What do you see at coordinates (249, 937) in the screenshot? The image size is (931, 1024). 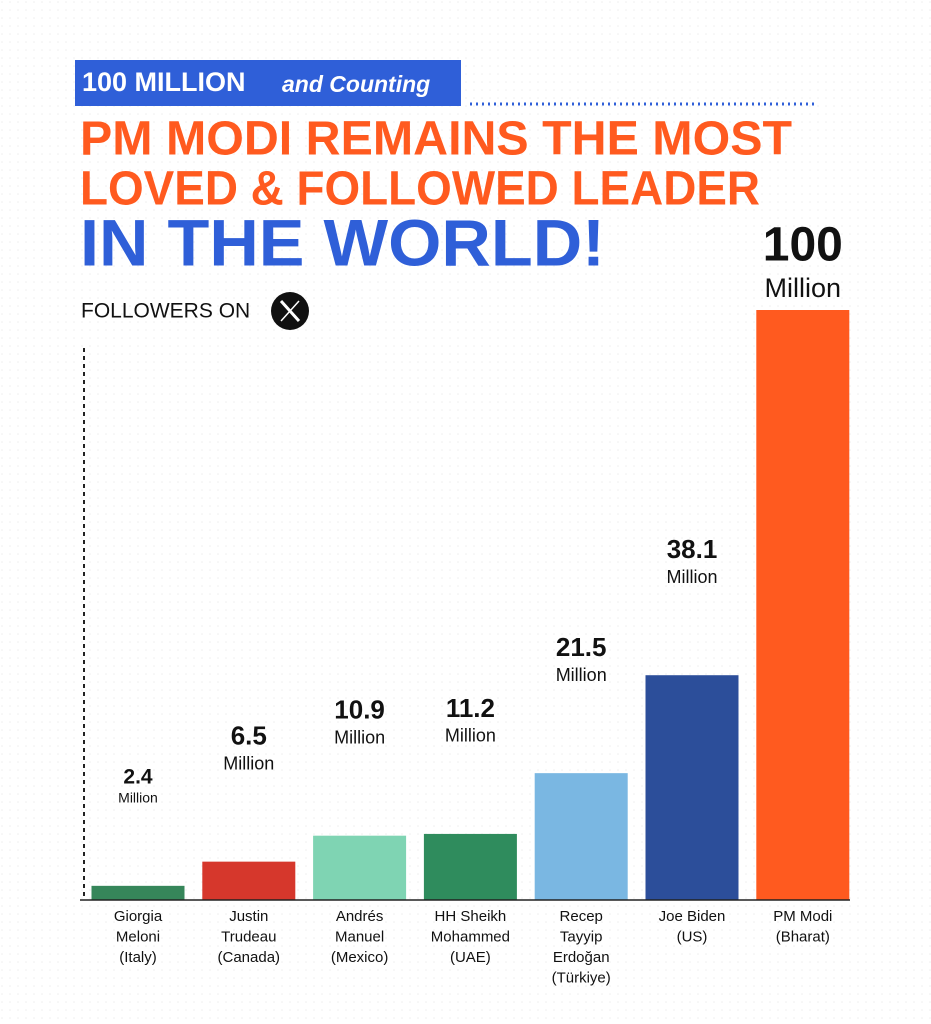 I see `x-tick-label: Justin Trudeau (Canada)` at bounding box center [249, 937].